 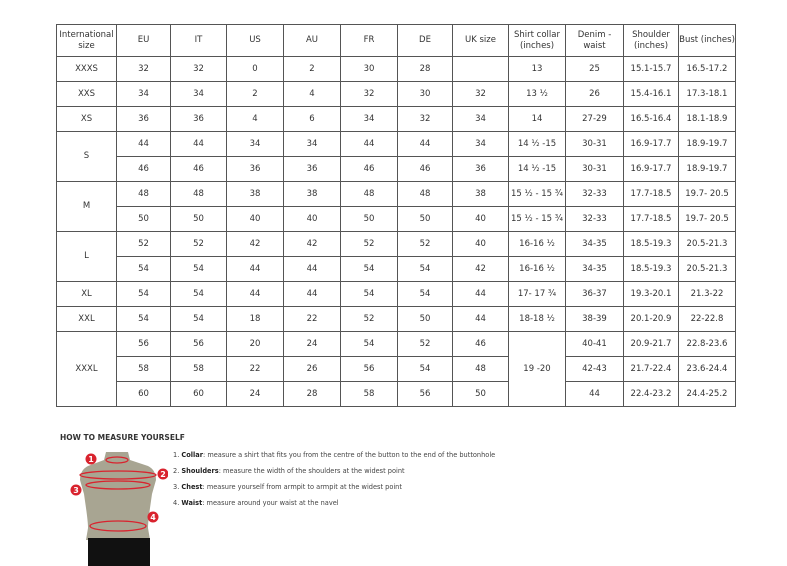 I want to click on svg-text: 2, so click(x=163, y=474).